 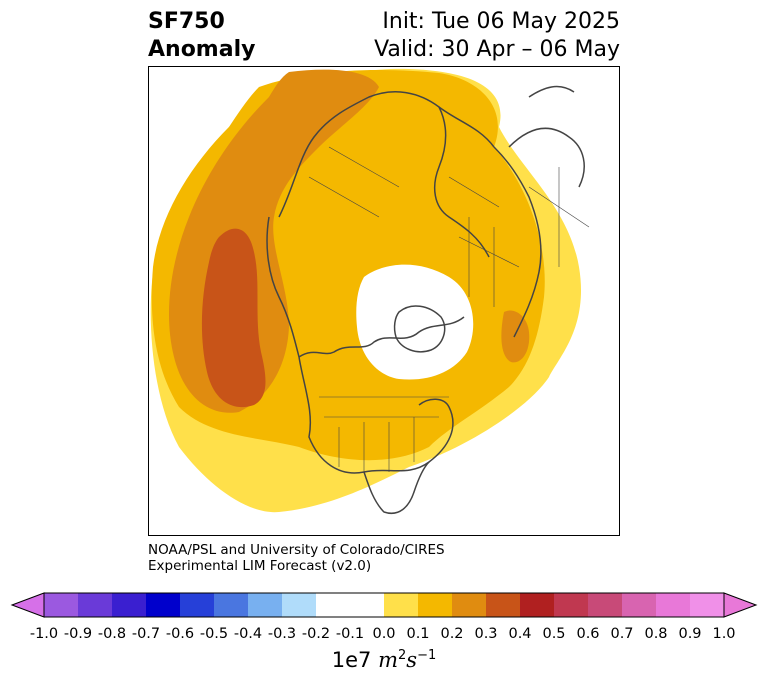 I want to click on valid-range: Valid: 30 Apr – 06 May, so click(x=497, y=49).